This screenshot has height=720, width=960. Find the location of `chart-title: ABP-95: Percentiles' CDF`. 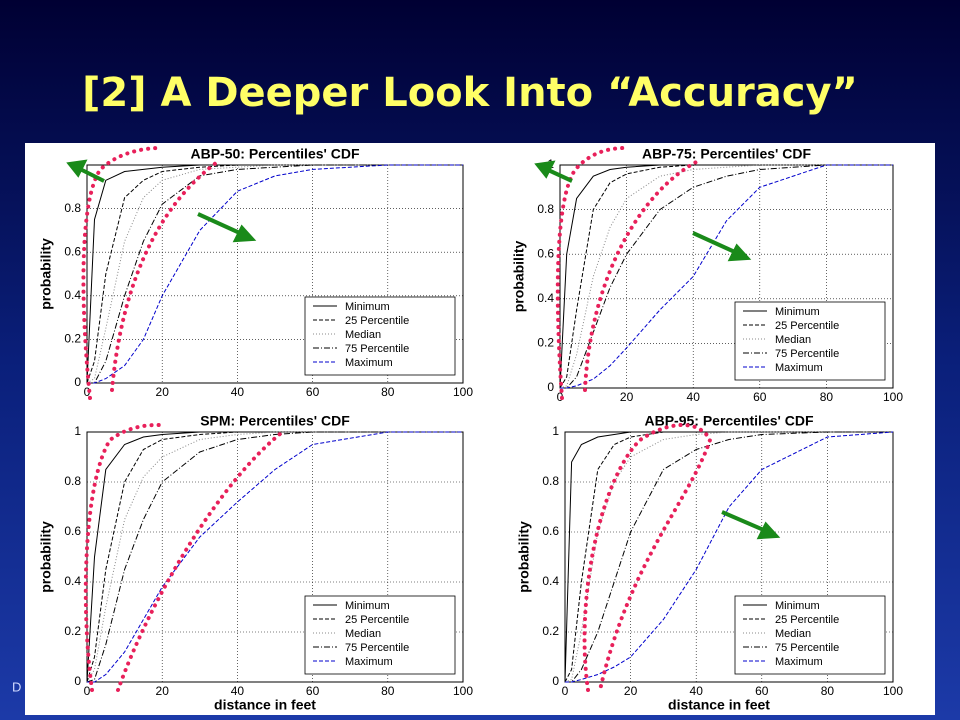

chart-title: ABP-95: Percentiles' CDF is located at coordinates (728, 421).